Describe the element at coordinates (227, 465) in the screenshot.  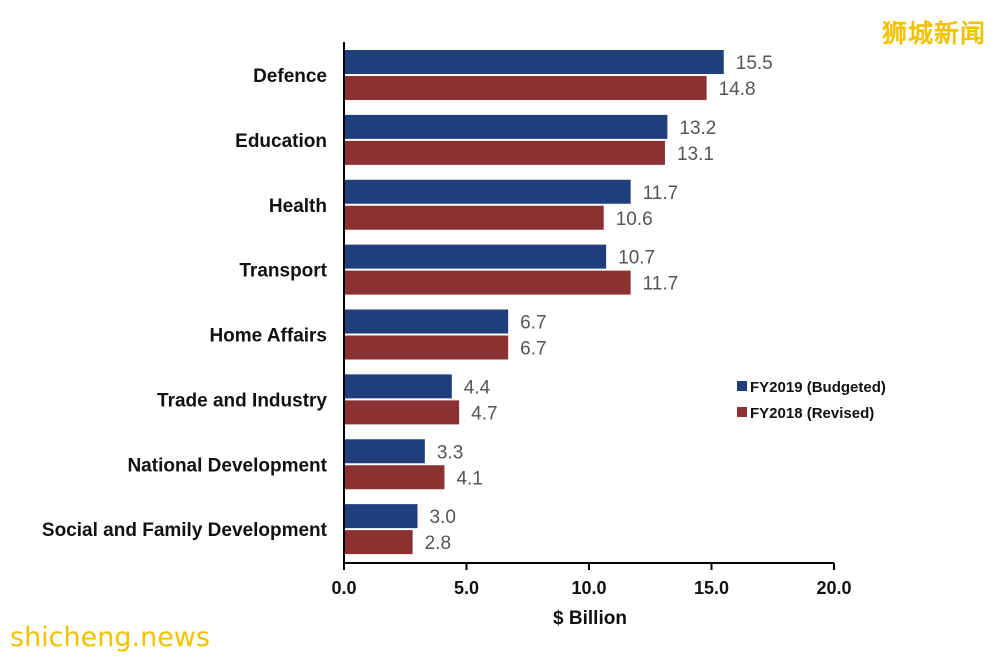
I see `category-label: National Development` at that location.